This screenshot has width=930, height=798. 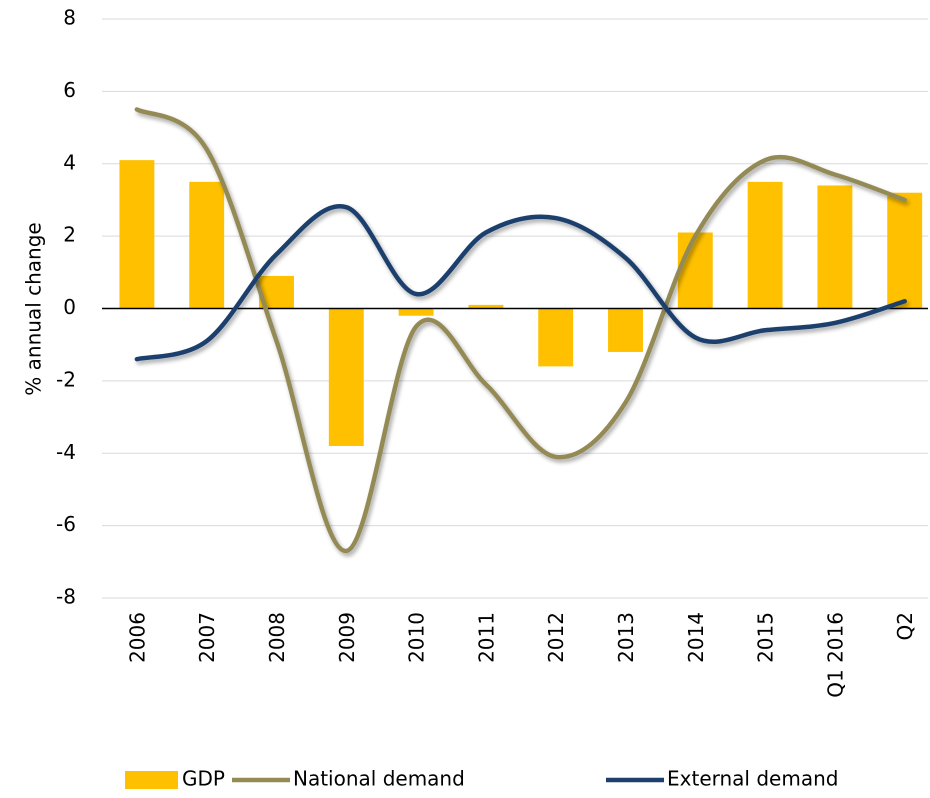 I want to click on x-tick-label: 2009, so click(x=347, y=637).